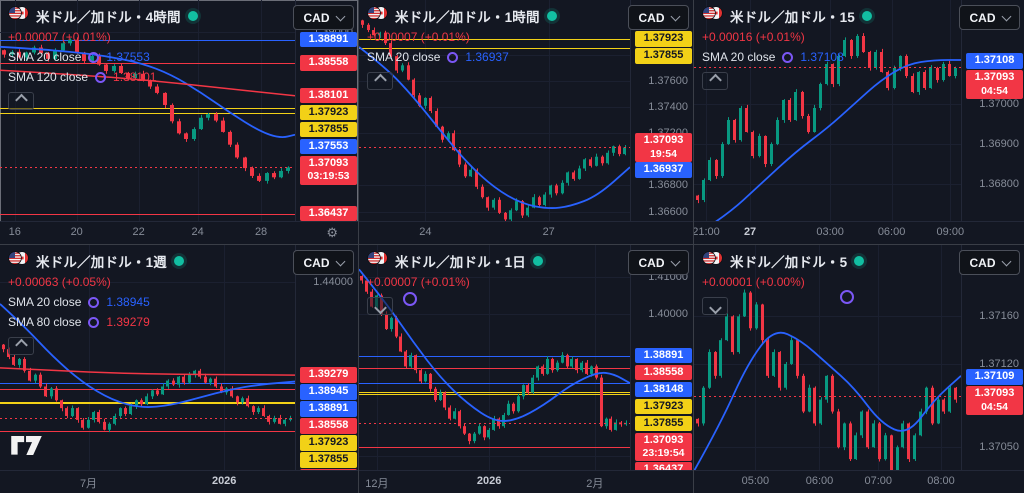 This screenshot has height=493, width=1024. Describe the element at coordinates (992, 111) in the screenshot. I see `price-scale: 1.37000 1.36900 1.36800 1.37108 1.37093 04:54` at that location.